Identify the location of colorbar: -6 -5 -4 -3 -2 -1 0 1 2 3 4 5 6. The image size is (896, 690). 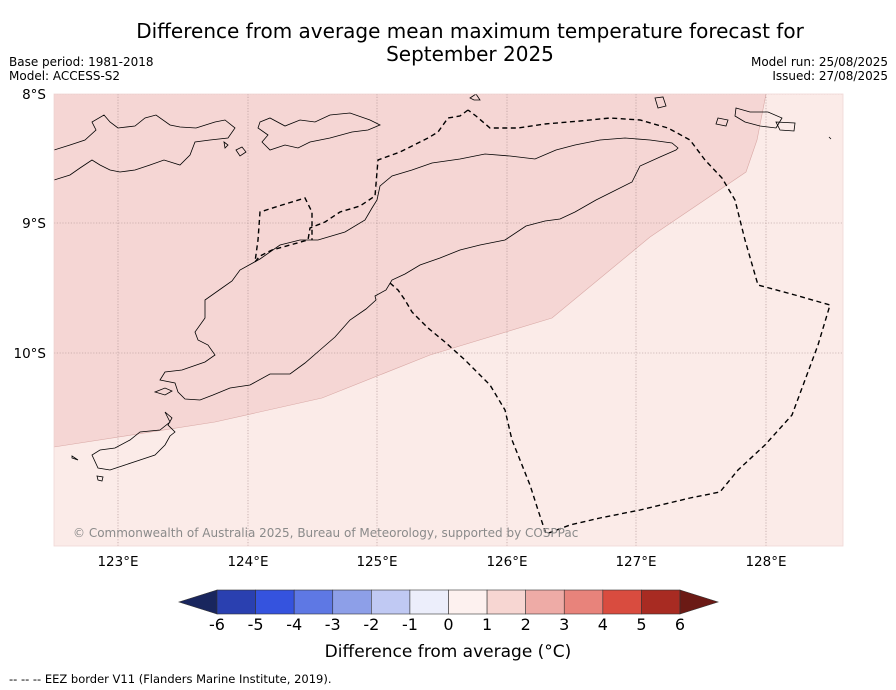
(448, 611).